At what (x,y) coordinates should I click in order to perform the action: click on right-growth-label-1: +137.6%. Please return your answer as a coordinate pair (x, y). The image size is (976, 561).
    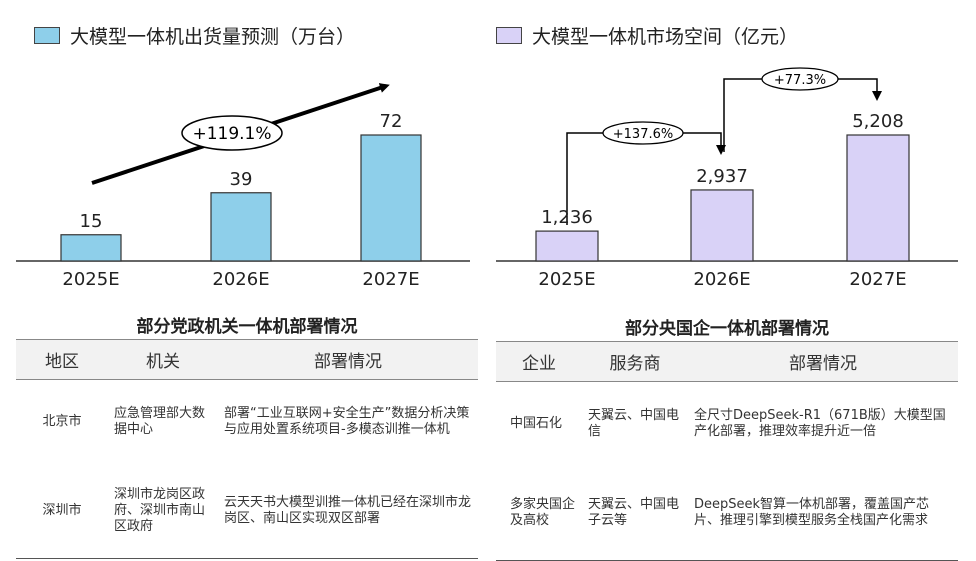
    Looking at the image, I should click on (643, 134).